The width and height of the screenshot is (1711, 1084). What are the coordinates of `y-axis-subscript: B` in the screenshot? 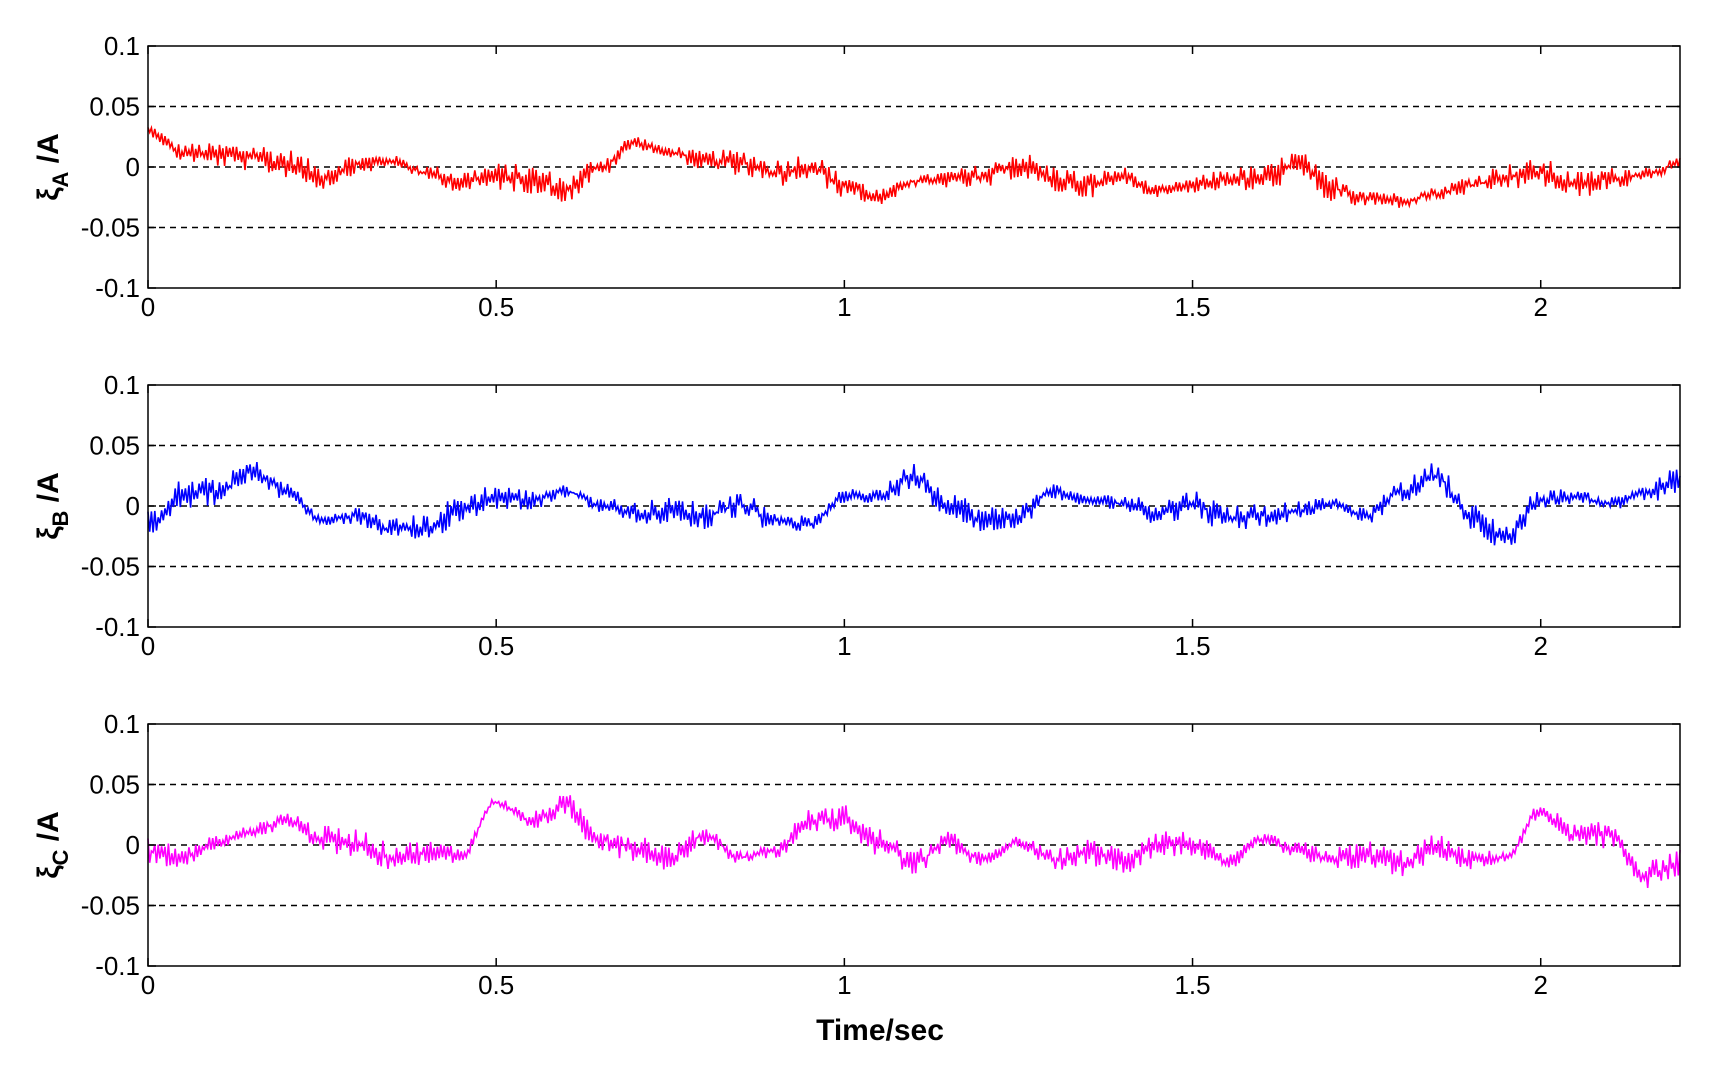 It's located at (60, 519).